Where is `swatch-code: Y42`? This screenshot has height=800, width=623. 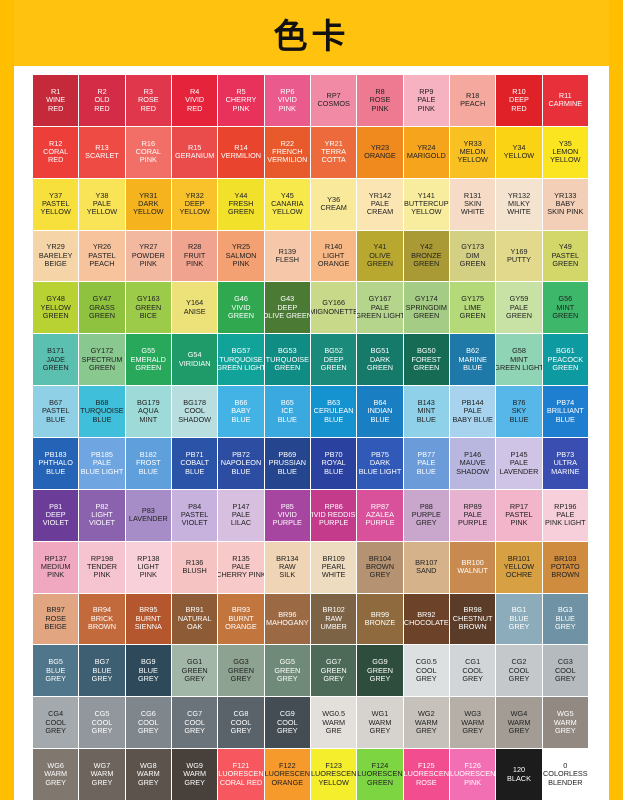
swatch-code: Y42 is located at coordinates (426, 247).